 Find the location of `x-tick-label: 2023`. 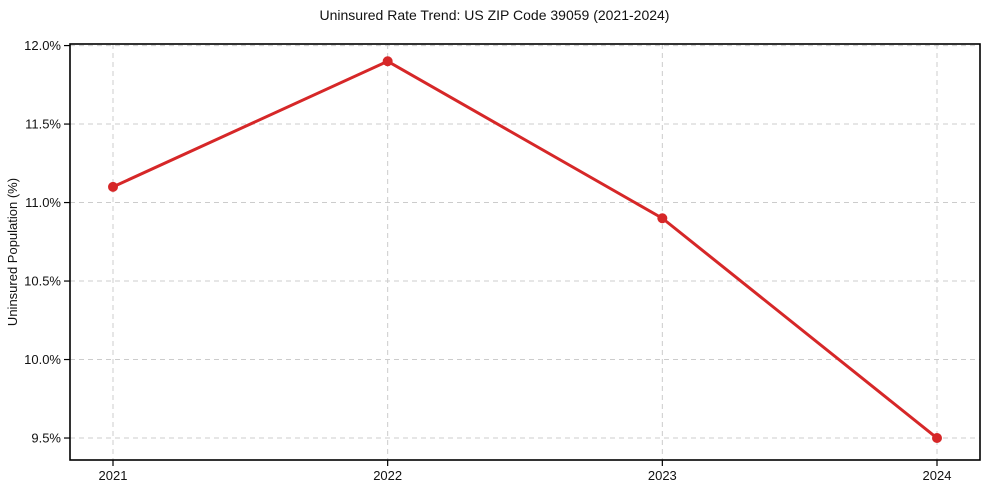

x-tick-label: 2023 is located at coordinates (662, 475).